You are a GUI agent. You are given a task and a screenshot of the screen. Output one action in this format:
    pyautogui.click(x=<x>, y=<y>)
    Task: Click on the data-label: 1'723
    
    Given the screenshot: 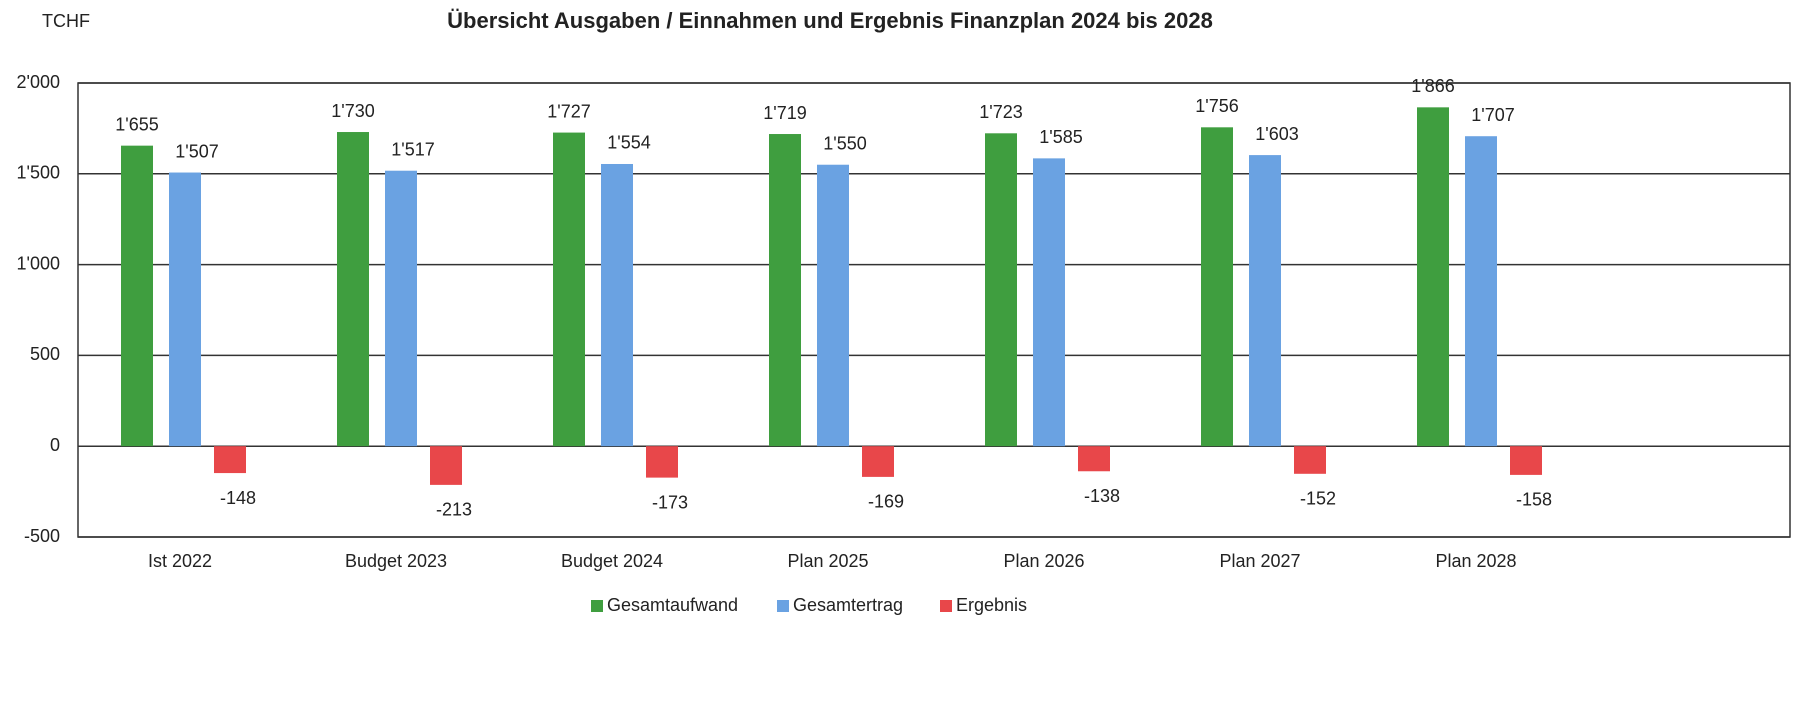 What is the action you would take?
    pyautogui.click(x=1000, y=112)
    